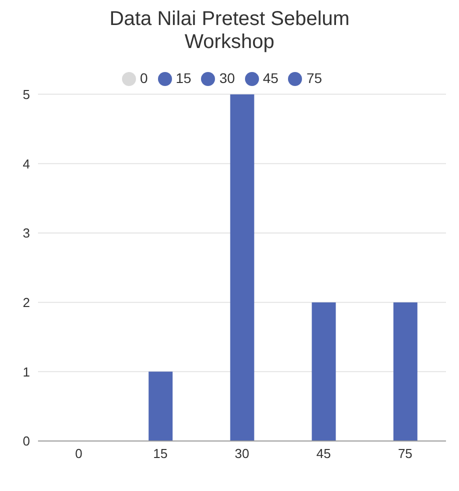 The height and width of the screenshot is (491, 459). I want to click on y-tick-label: 4, so click(26, 164).